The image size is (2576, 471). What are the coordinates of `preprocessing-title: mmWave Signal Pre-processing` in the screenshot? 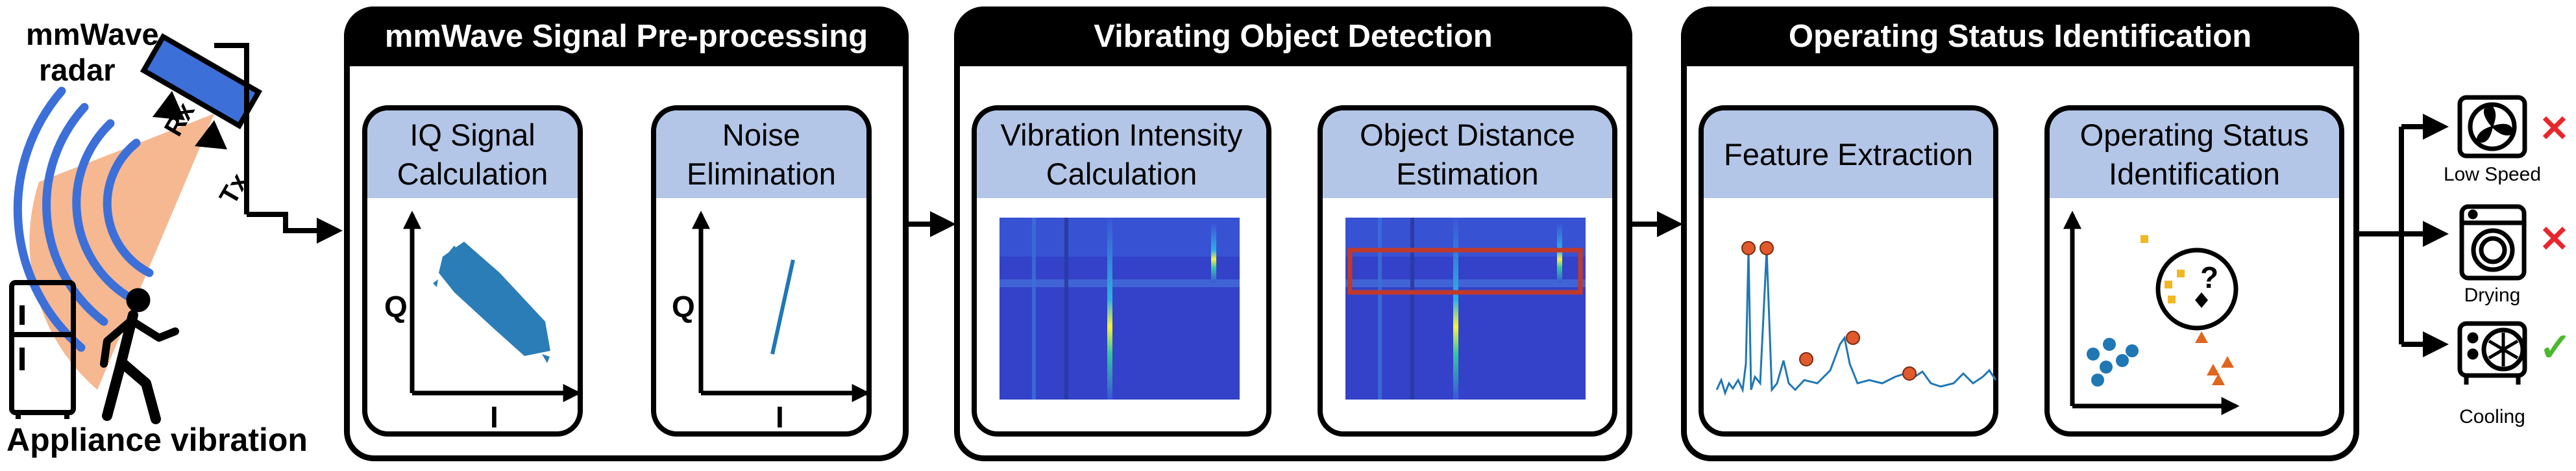 It's located at (626, 36).